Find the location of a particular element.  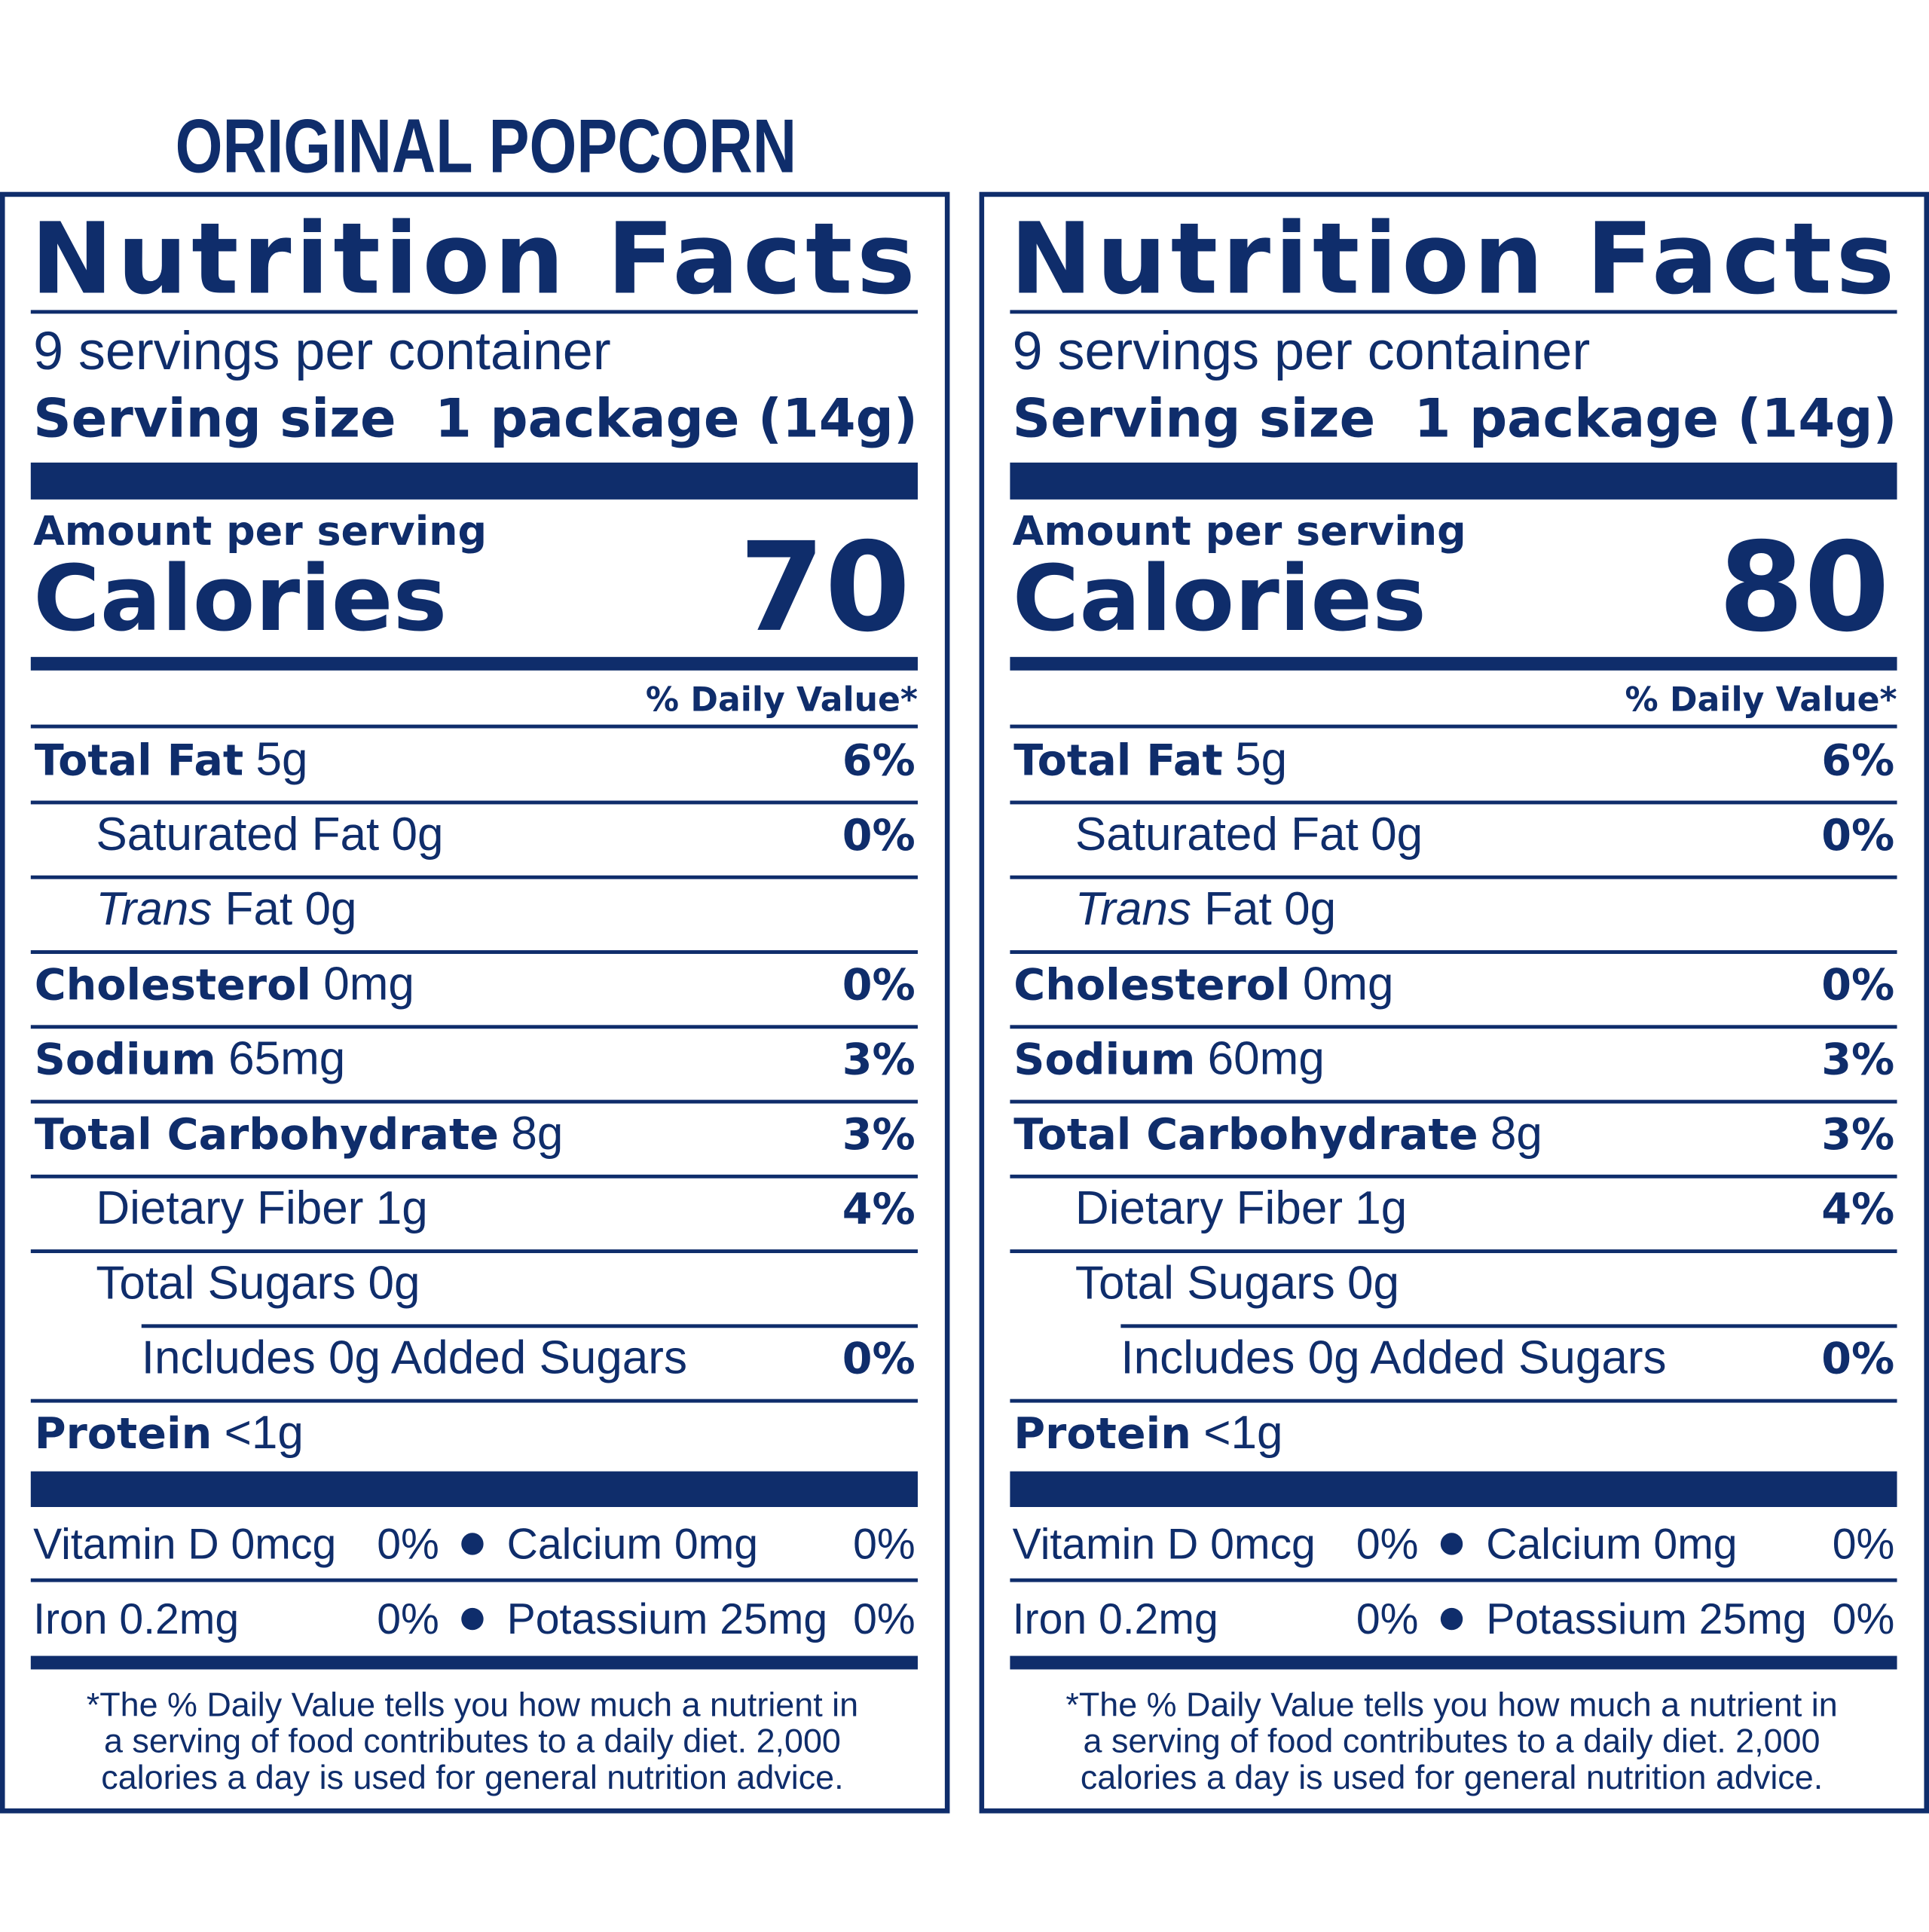

nutrient-amount: <1g is located at coordinates (264, 1433).